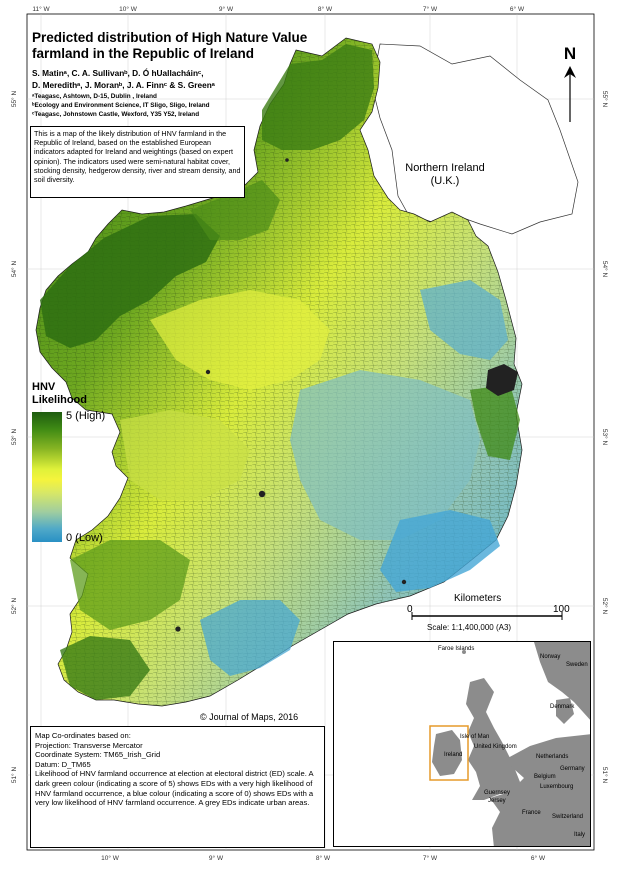  What do you see at coordinates (110, 858) in the screenshot?
I see `lon-label-bottom-1: 10° W` at bounding box center [110, 858].